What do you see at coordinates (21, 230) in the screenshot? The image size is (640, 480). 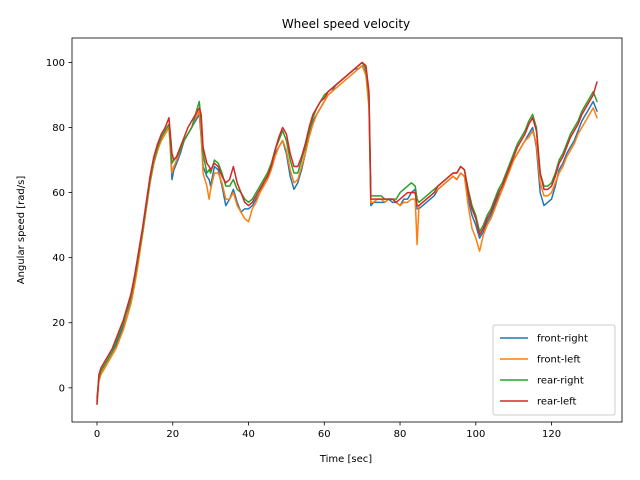 I see `y-axis-title: Angular speed [rad/s]` at bounding box center [21, 230].